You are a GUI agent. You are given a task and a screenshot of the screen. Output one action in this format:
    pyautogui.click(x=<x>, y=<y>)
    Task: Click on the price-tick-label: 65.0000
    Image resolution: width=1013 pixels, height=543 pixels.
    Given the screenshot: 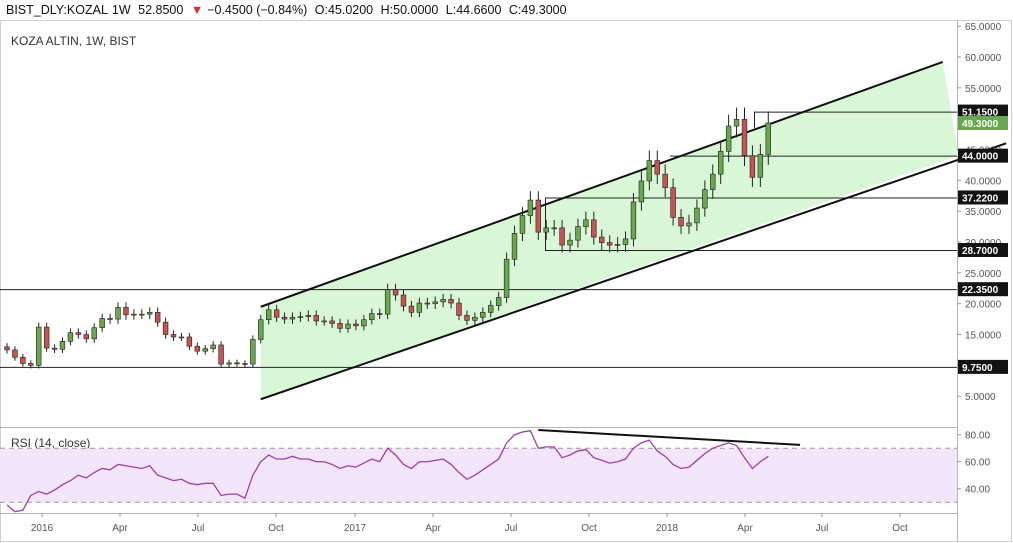 What is the action you would take?
    pyautogui.click(x=983, y=27)
    